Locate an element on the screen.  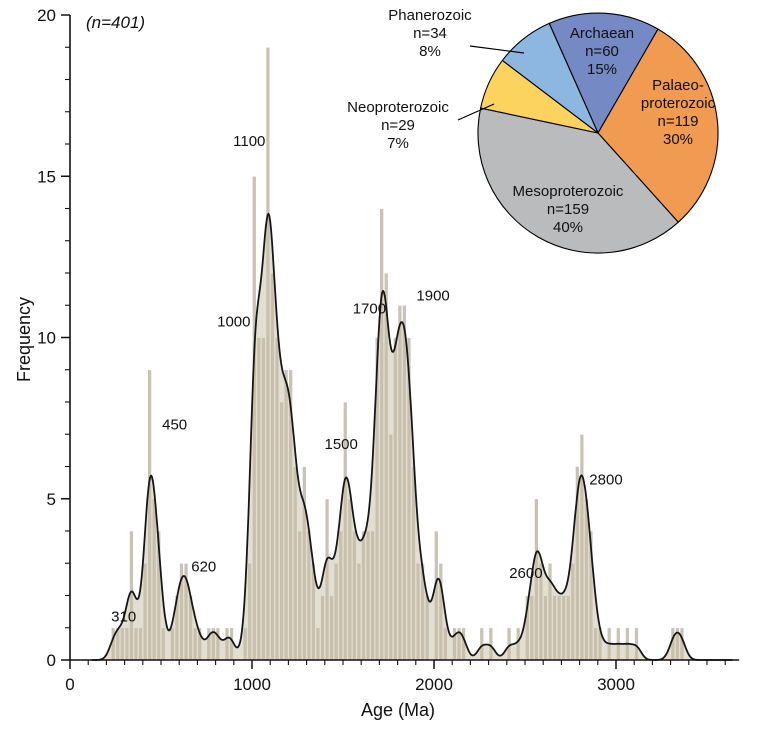
pie-label-archaean: n=60 is located at coordinates (602, 51).